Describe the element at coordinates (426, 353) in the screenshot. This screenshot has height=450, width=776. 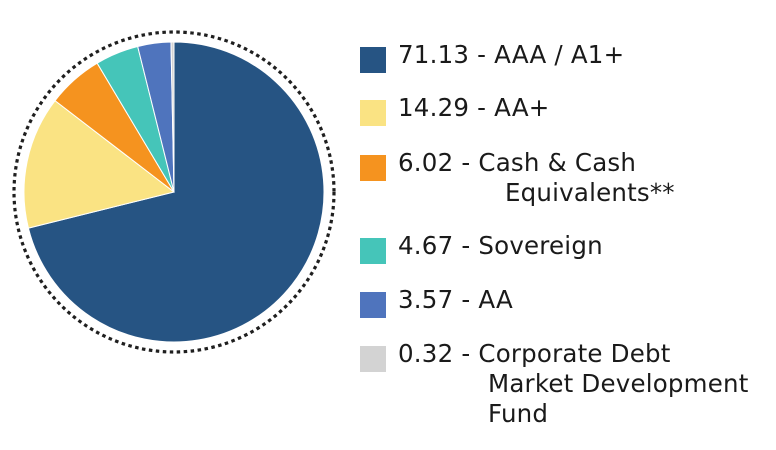
I see `legend-value-cdmdf: 0.32` at that location.